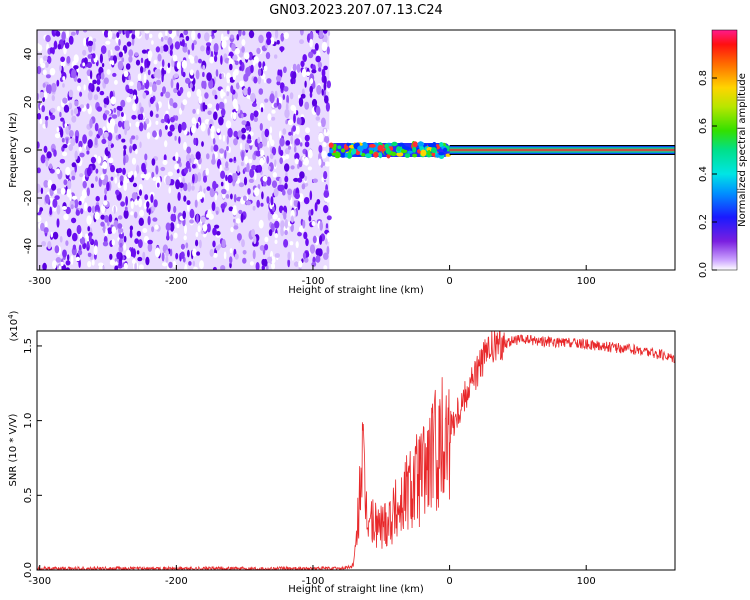 The height and width of the screenshot is (600, 750). Describe the element at coordinates (329, 154) in the screenshot. I see `emerging-tone-cell` at that location.